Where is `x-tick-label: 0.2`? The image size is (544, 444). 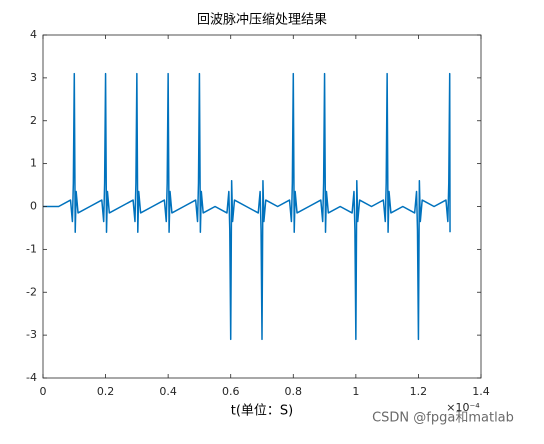
x-tick-label: 0.2 is located at coordinates (106, 391).